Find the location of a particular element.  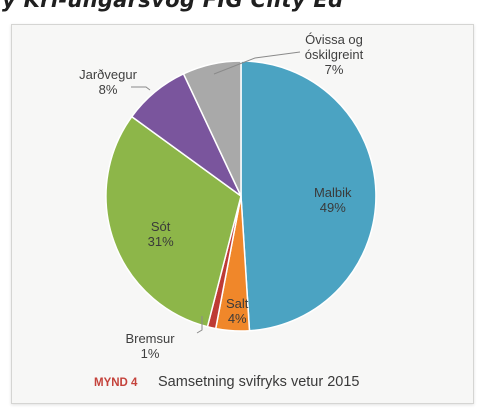

slice-label-sot: Sót 31% is located at coordinates (161, 234).